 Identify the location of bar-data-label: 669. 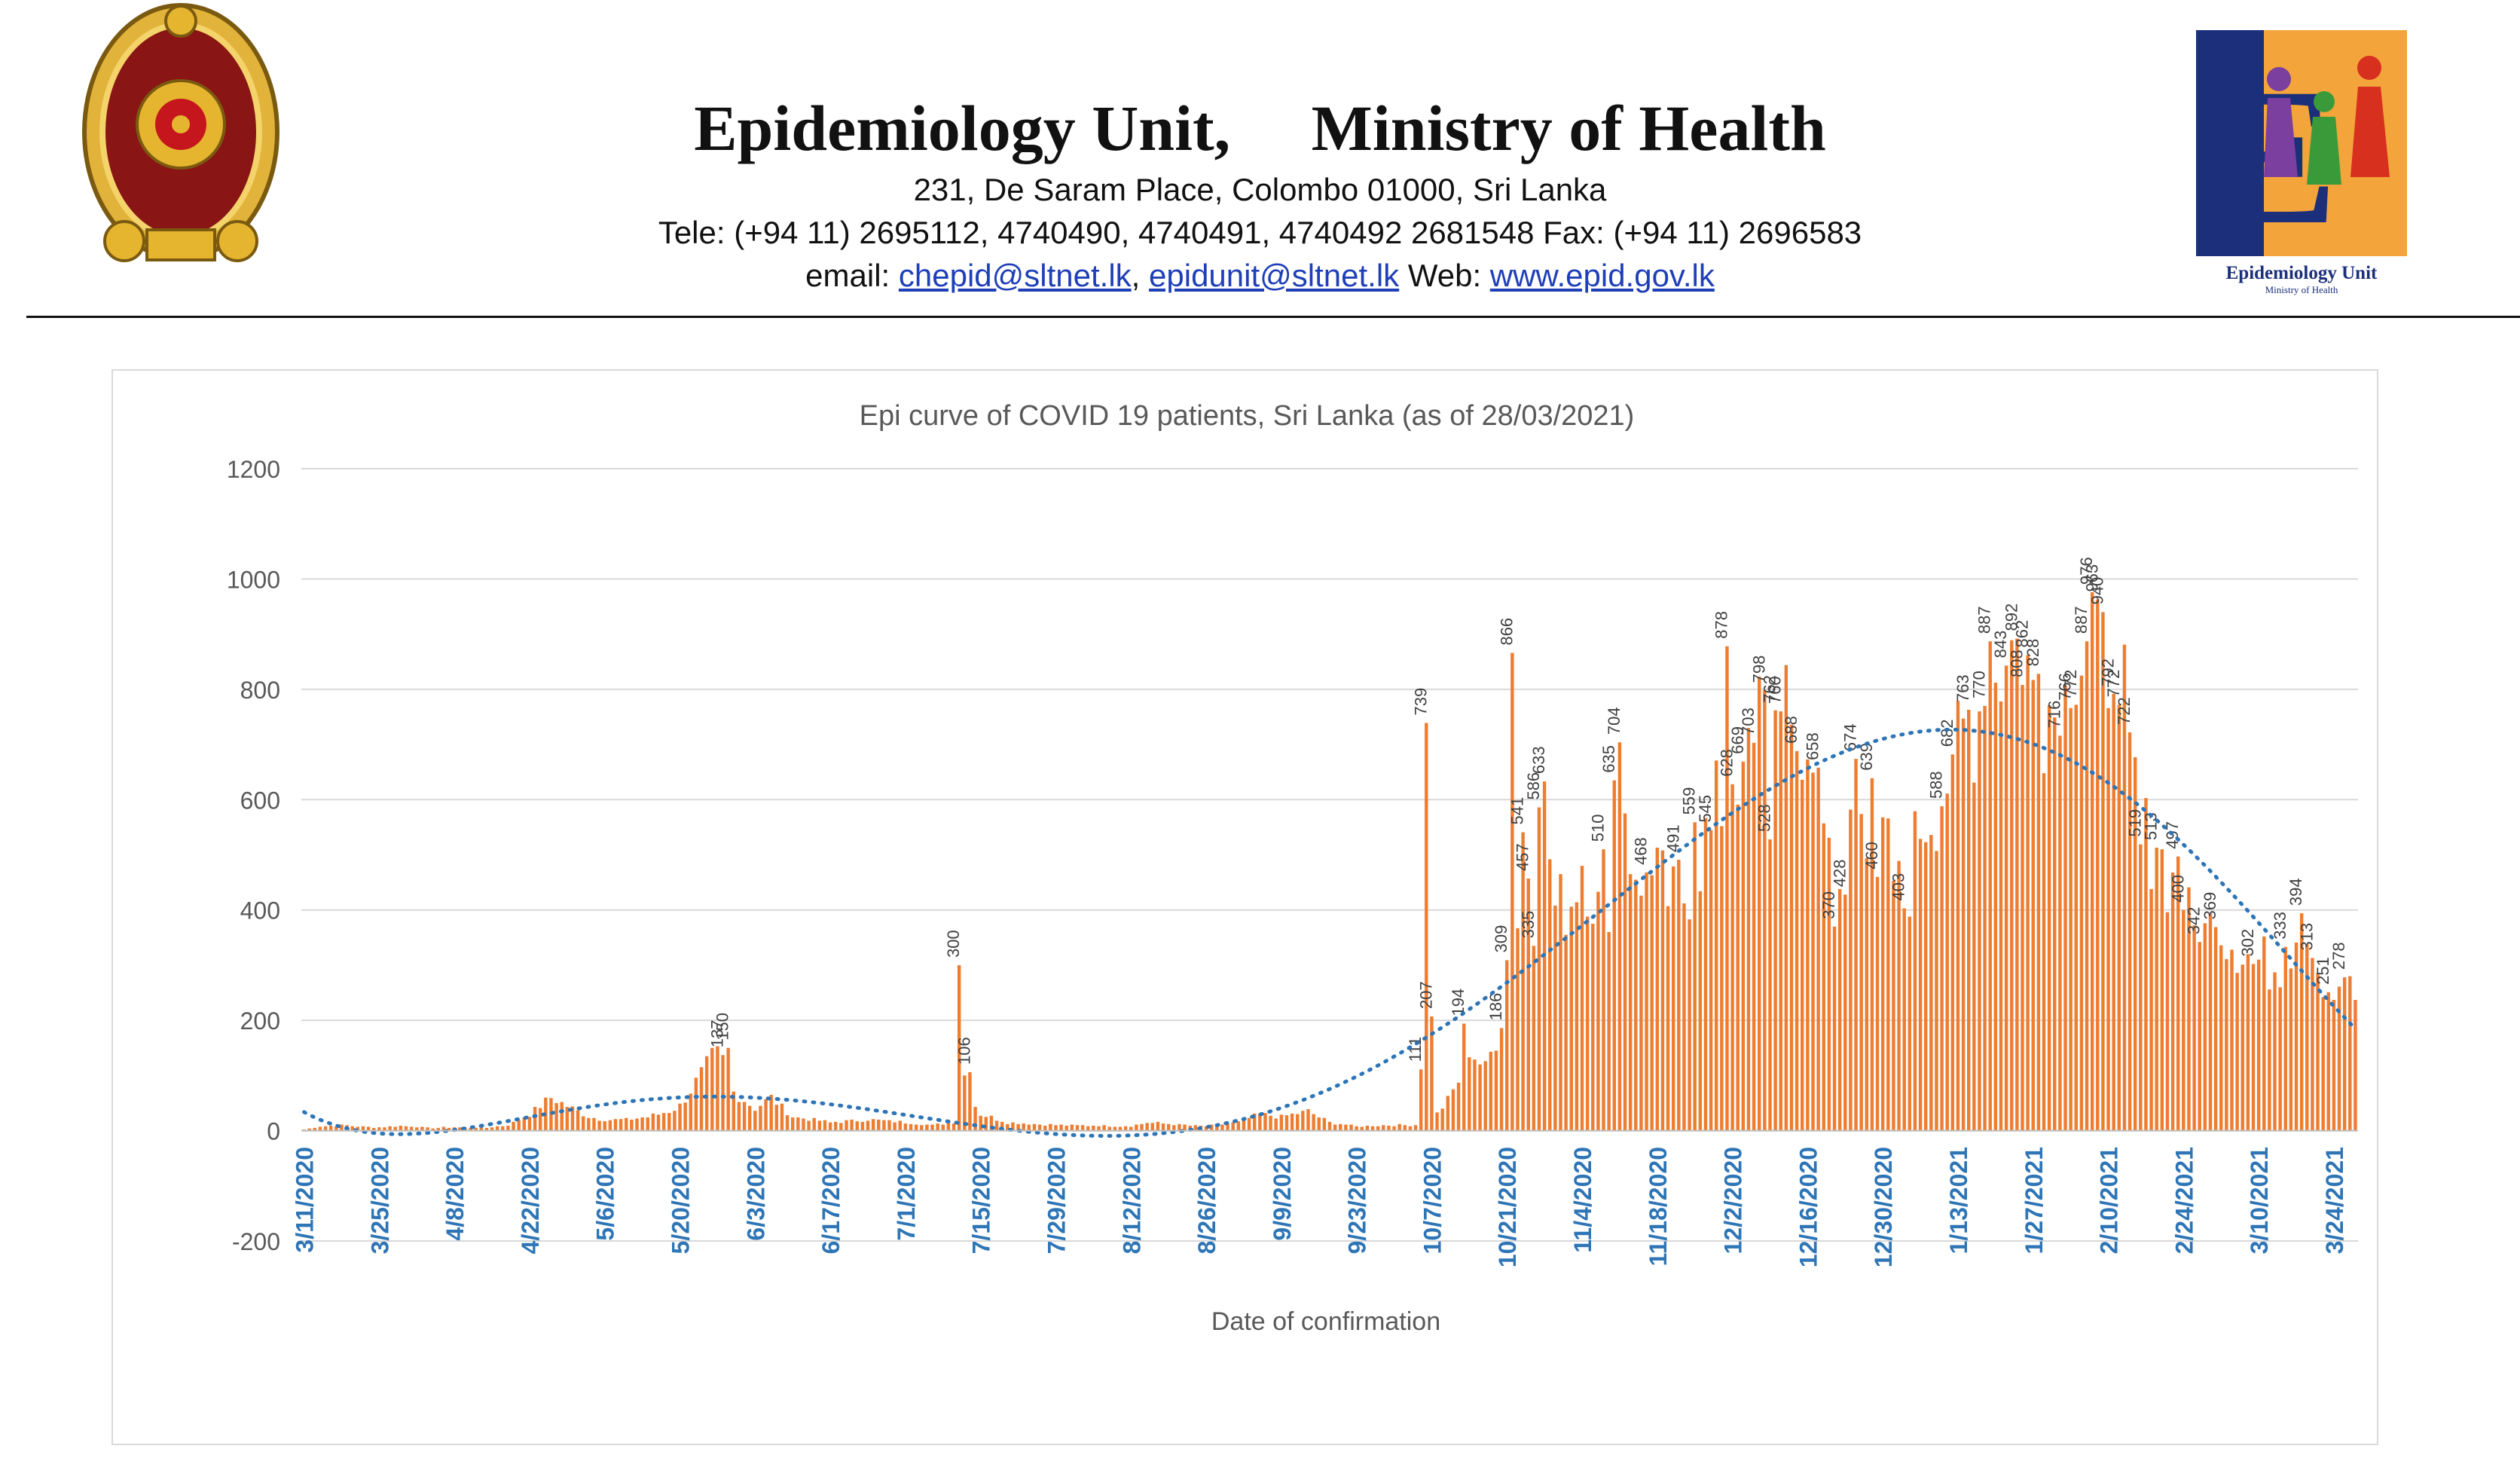
(1737, 740).